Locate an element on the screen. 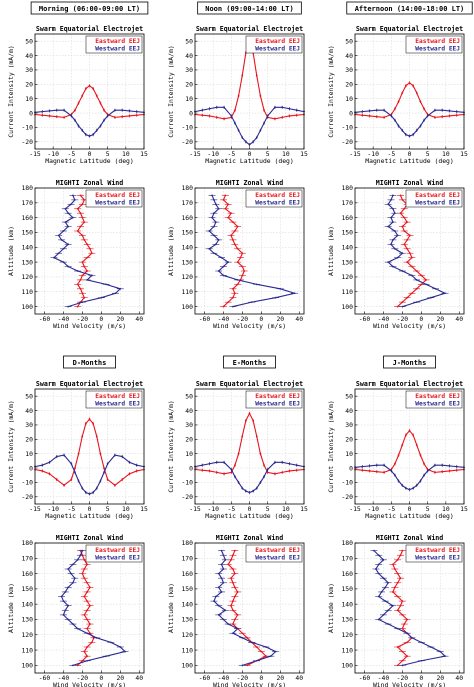  header-text: D-Months is located at coordinates (90, 363).